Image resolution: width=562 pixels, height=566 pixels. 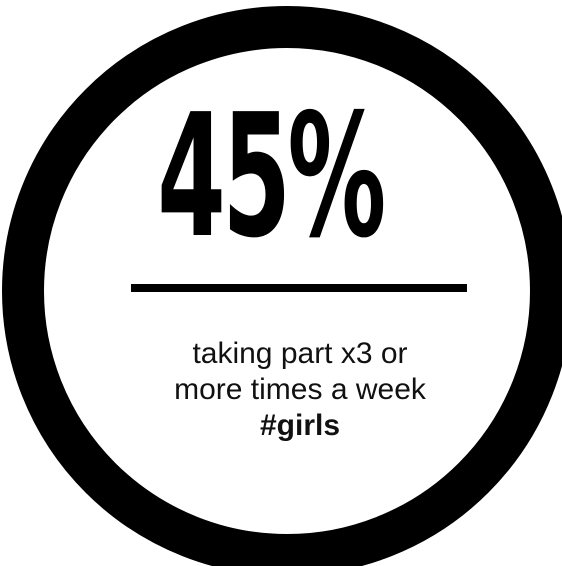 I want to click on divider-line, so click(x=299, y=288).